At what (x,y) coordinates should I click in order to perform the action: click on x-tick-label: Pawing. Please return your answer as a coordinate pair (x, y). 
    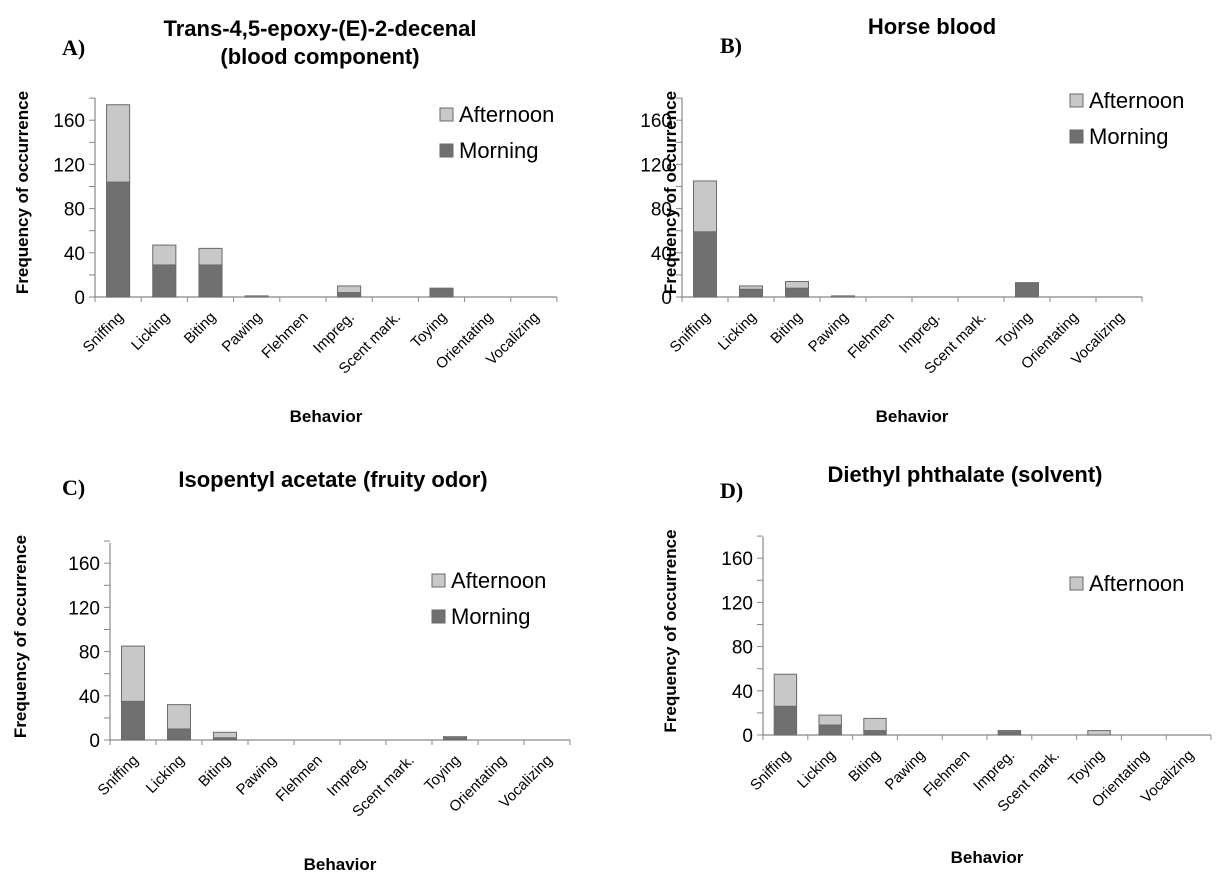
    Looking at the image, I should click on (242, 332).